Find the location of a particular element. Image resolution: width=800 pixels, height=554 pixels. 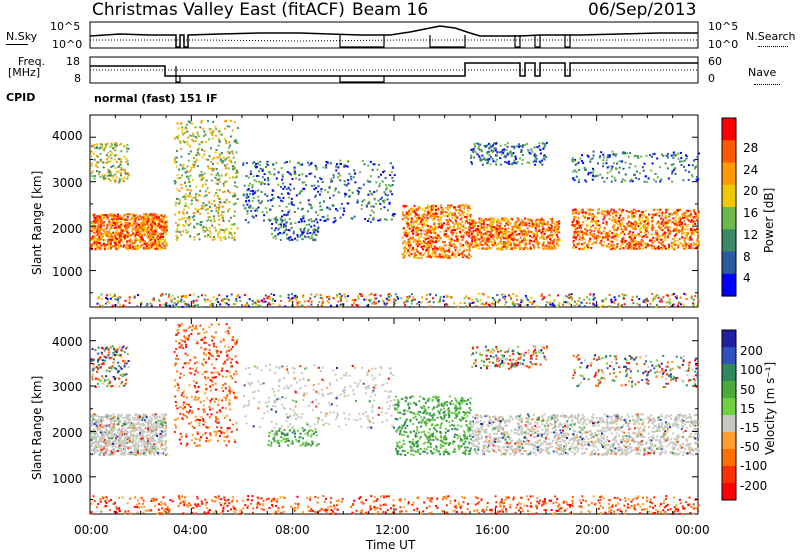

freq-tick-bottom: 8 is located at coordinates (77, 78).